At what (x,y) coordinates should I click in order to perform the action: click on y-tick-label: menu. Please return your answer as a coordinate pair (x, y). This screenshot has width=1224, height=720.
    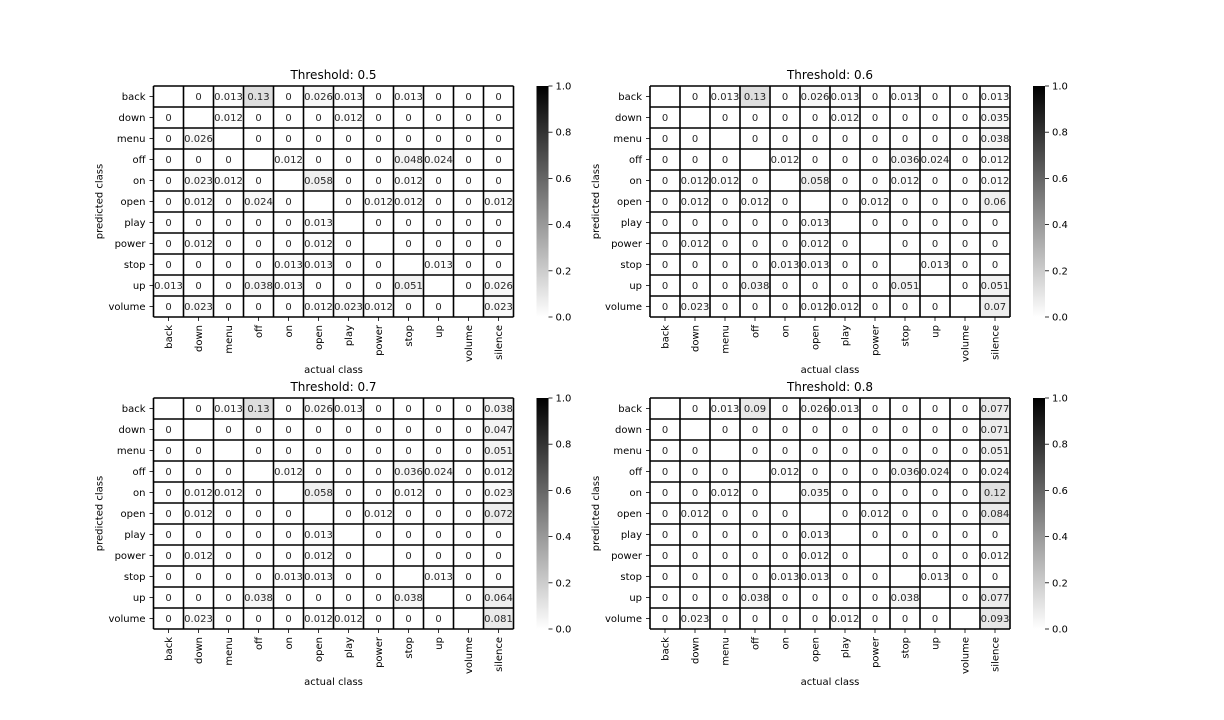
    Looking at the image, I should click on (627, 451).